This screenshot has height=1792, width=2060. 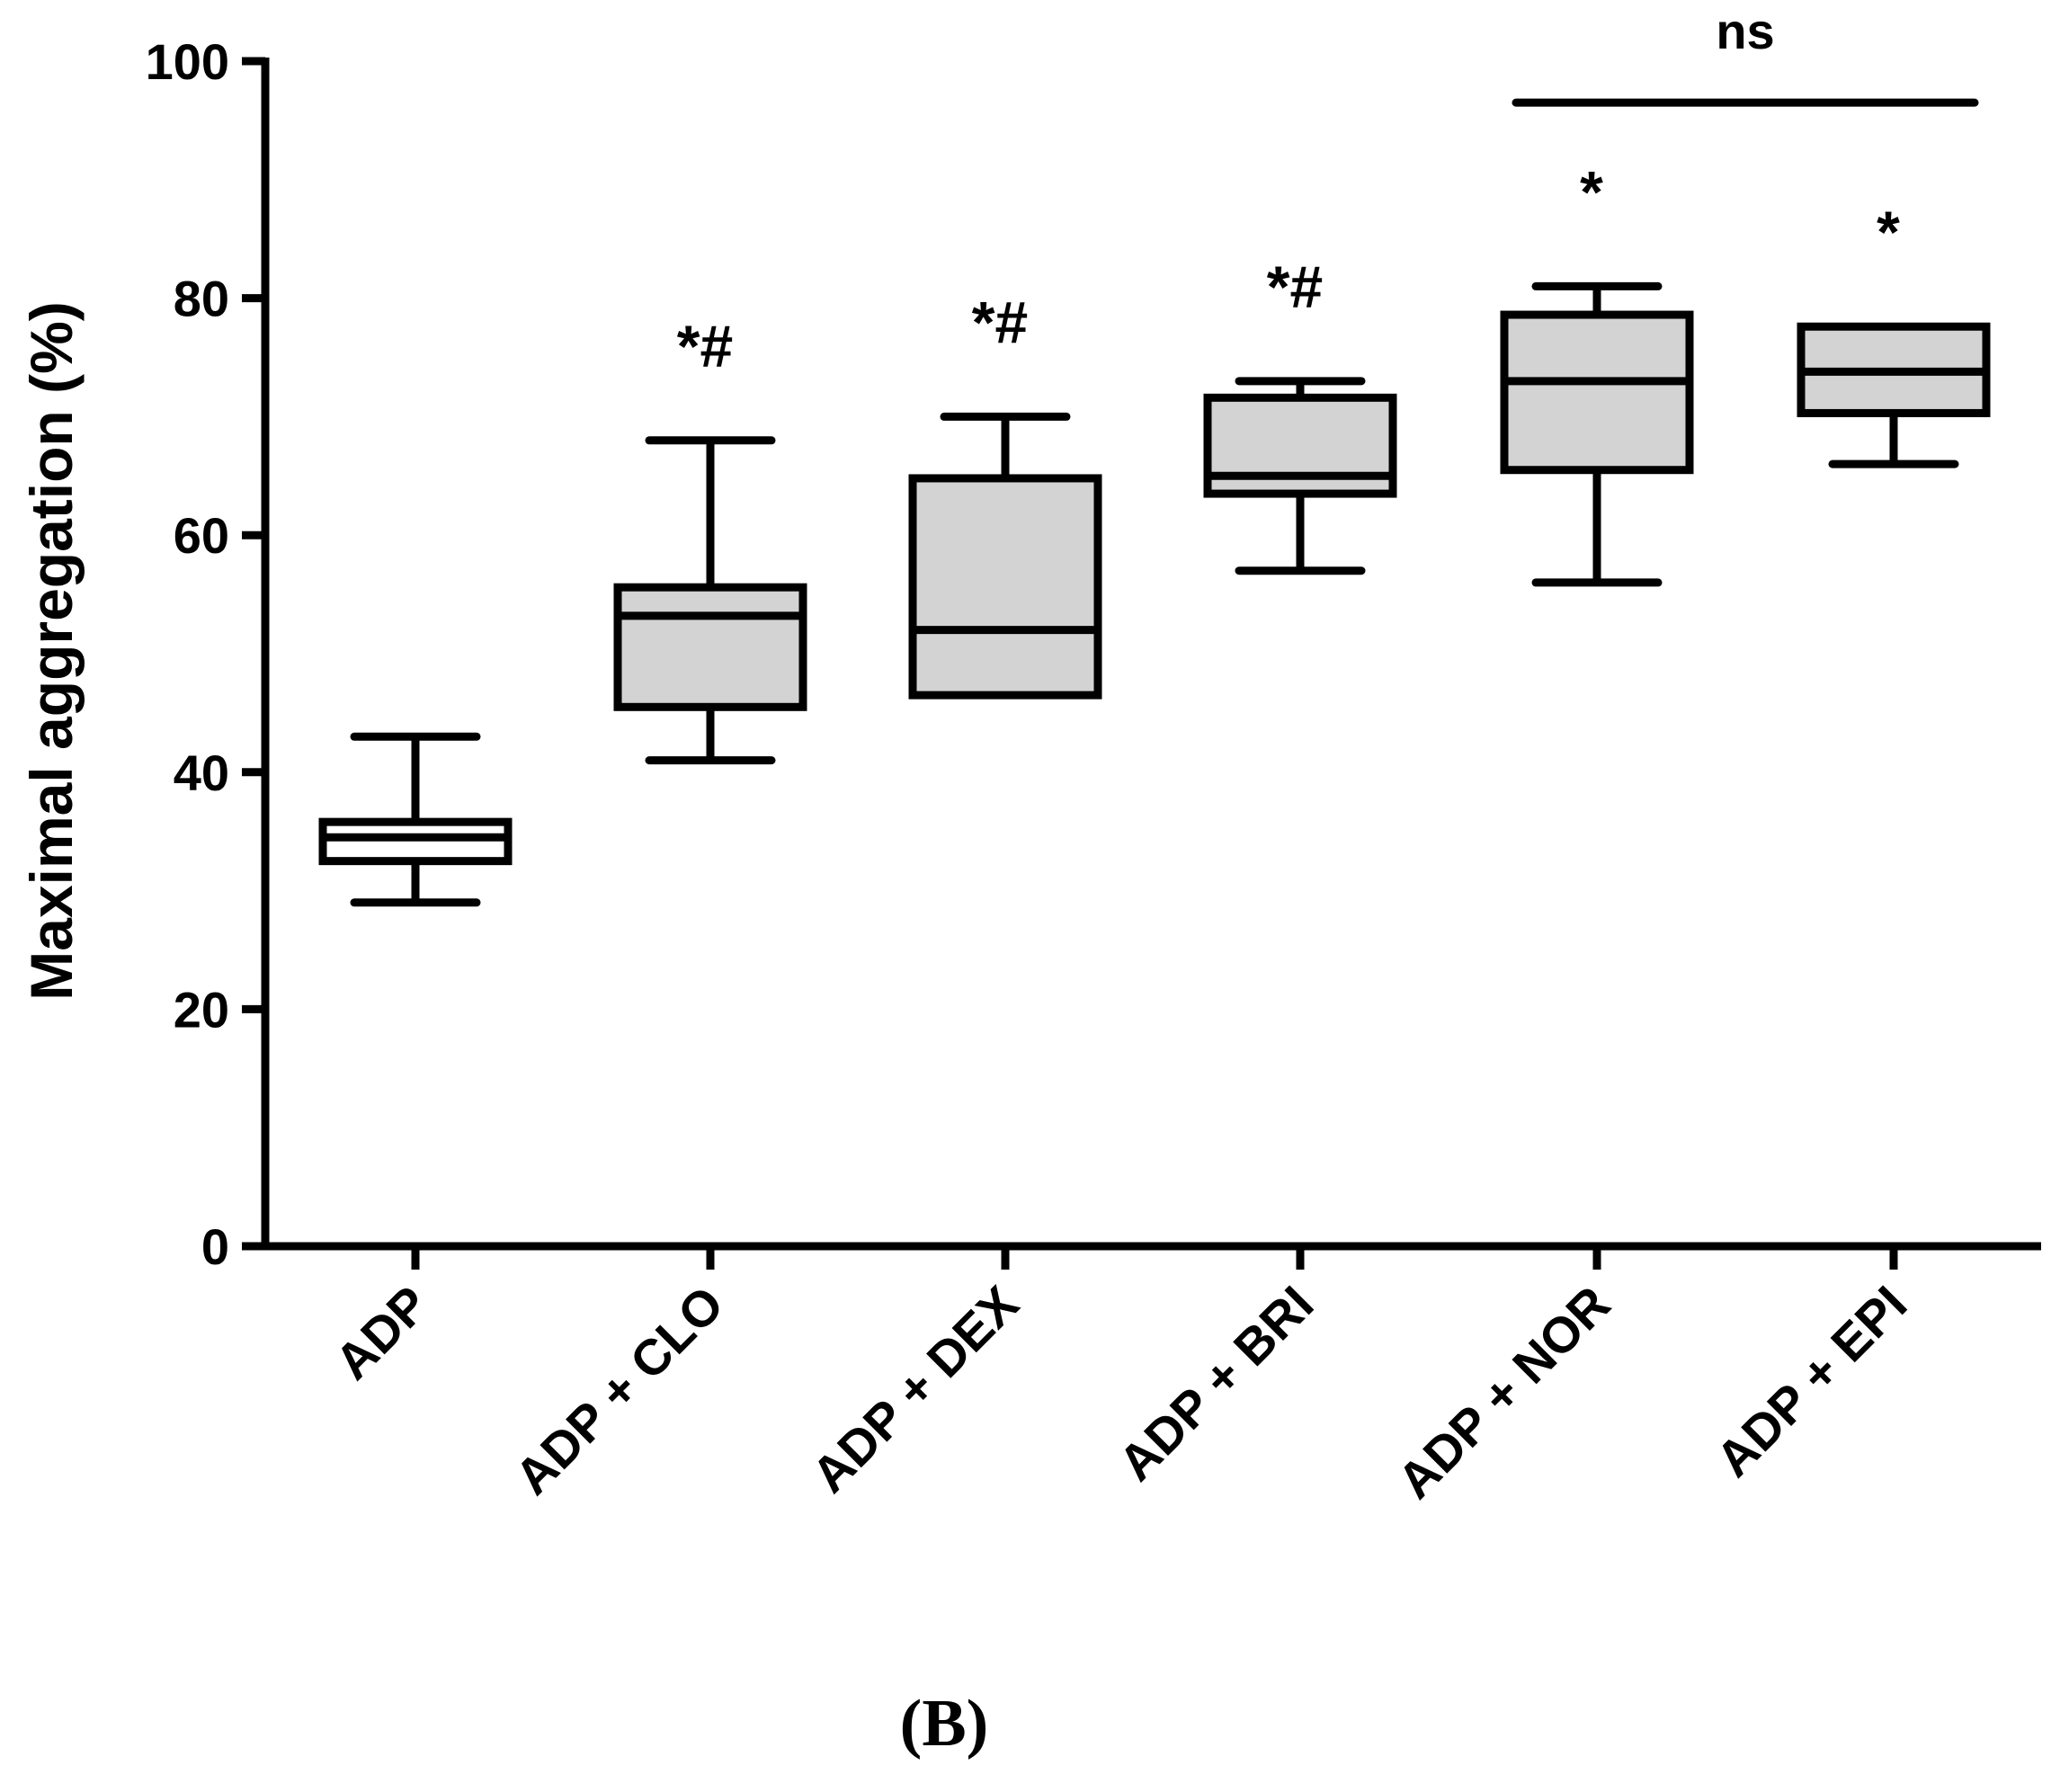 What do you see at coordinates (1745, 31) in the screenshot?
I see `comparison-label: ns` at bounding box center [1745, 31].